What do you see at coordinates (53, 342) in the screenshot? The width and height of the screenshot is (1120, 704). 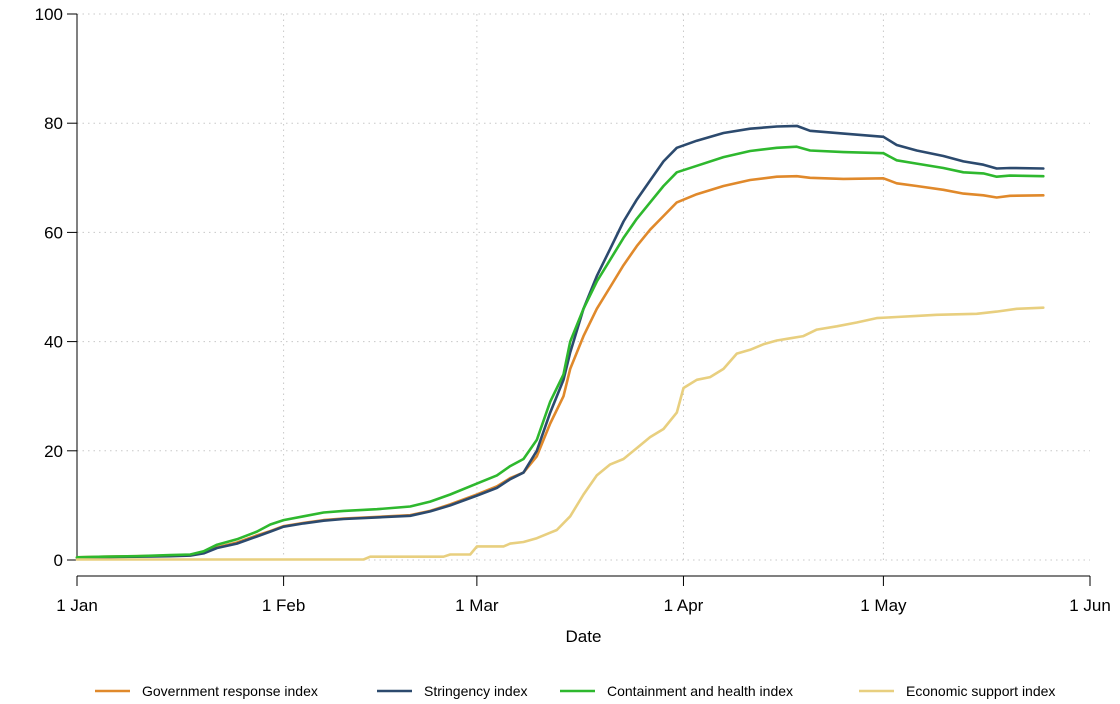 I see `y-tick-label: 40` at bounding box center [53, 342].